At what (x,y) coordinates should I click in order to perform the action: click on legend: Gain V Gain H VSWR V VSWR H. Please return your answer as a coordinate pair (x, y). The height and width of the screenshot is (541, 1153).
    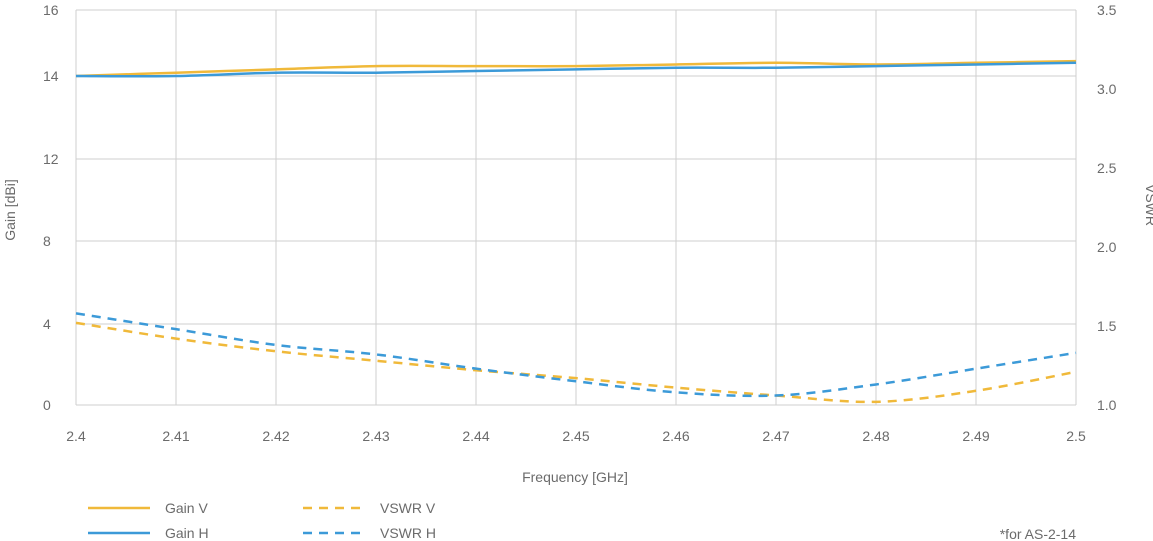
    Looking at the image, I should click on (262, 520).